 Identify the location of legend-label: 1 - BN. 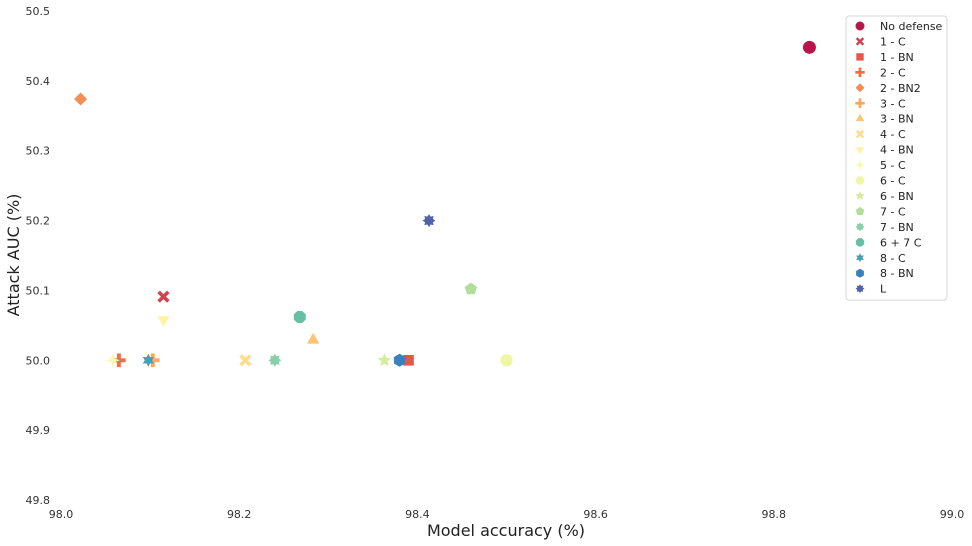
(897, 57).